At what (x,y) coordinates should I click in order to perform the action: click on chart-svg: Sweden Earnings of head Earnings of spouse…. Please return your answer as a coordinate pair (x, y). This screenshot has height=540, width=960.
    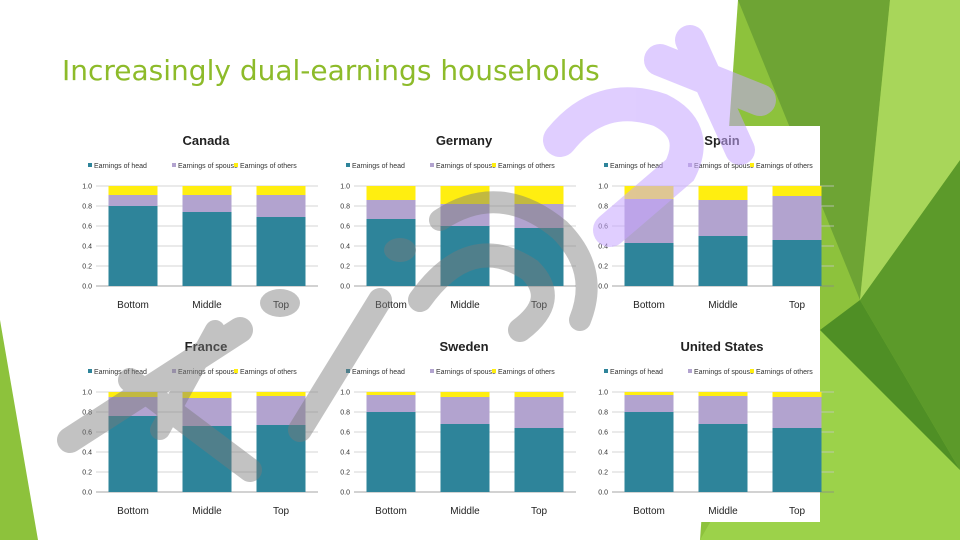
    Looking at the image, I should click on (458, 428).